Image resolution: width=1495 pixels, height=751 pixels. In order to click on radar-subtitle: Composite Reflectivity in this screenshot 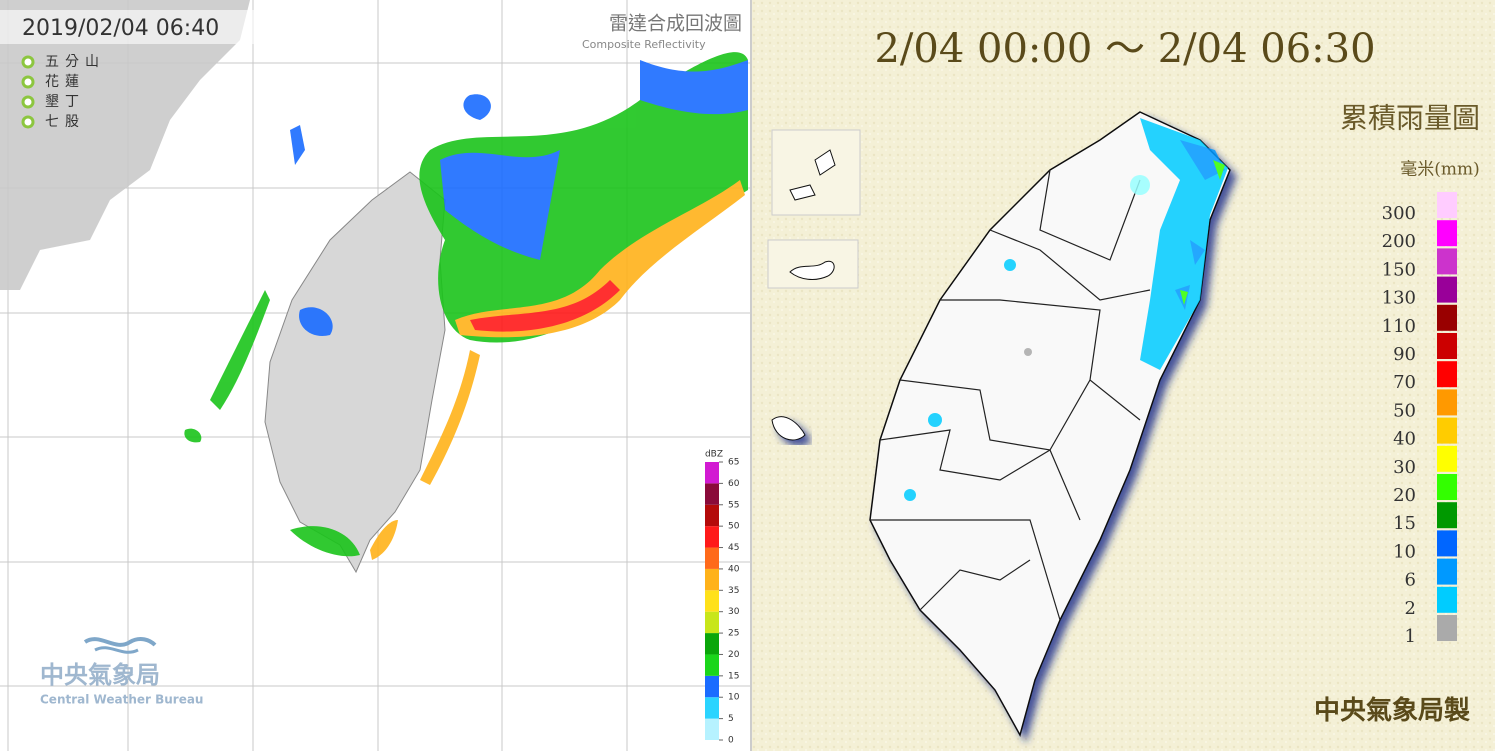, I will do `click(644, 44)`.